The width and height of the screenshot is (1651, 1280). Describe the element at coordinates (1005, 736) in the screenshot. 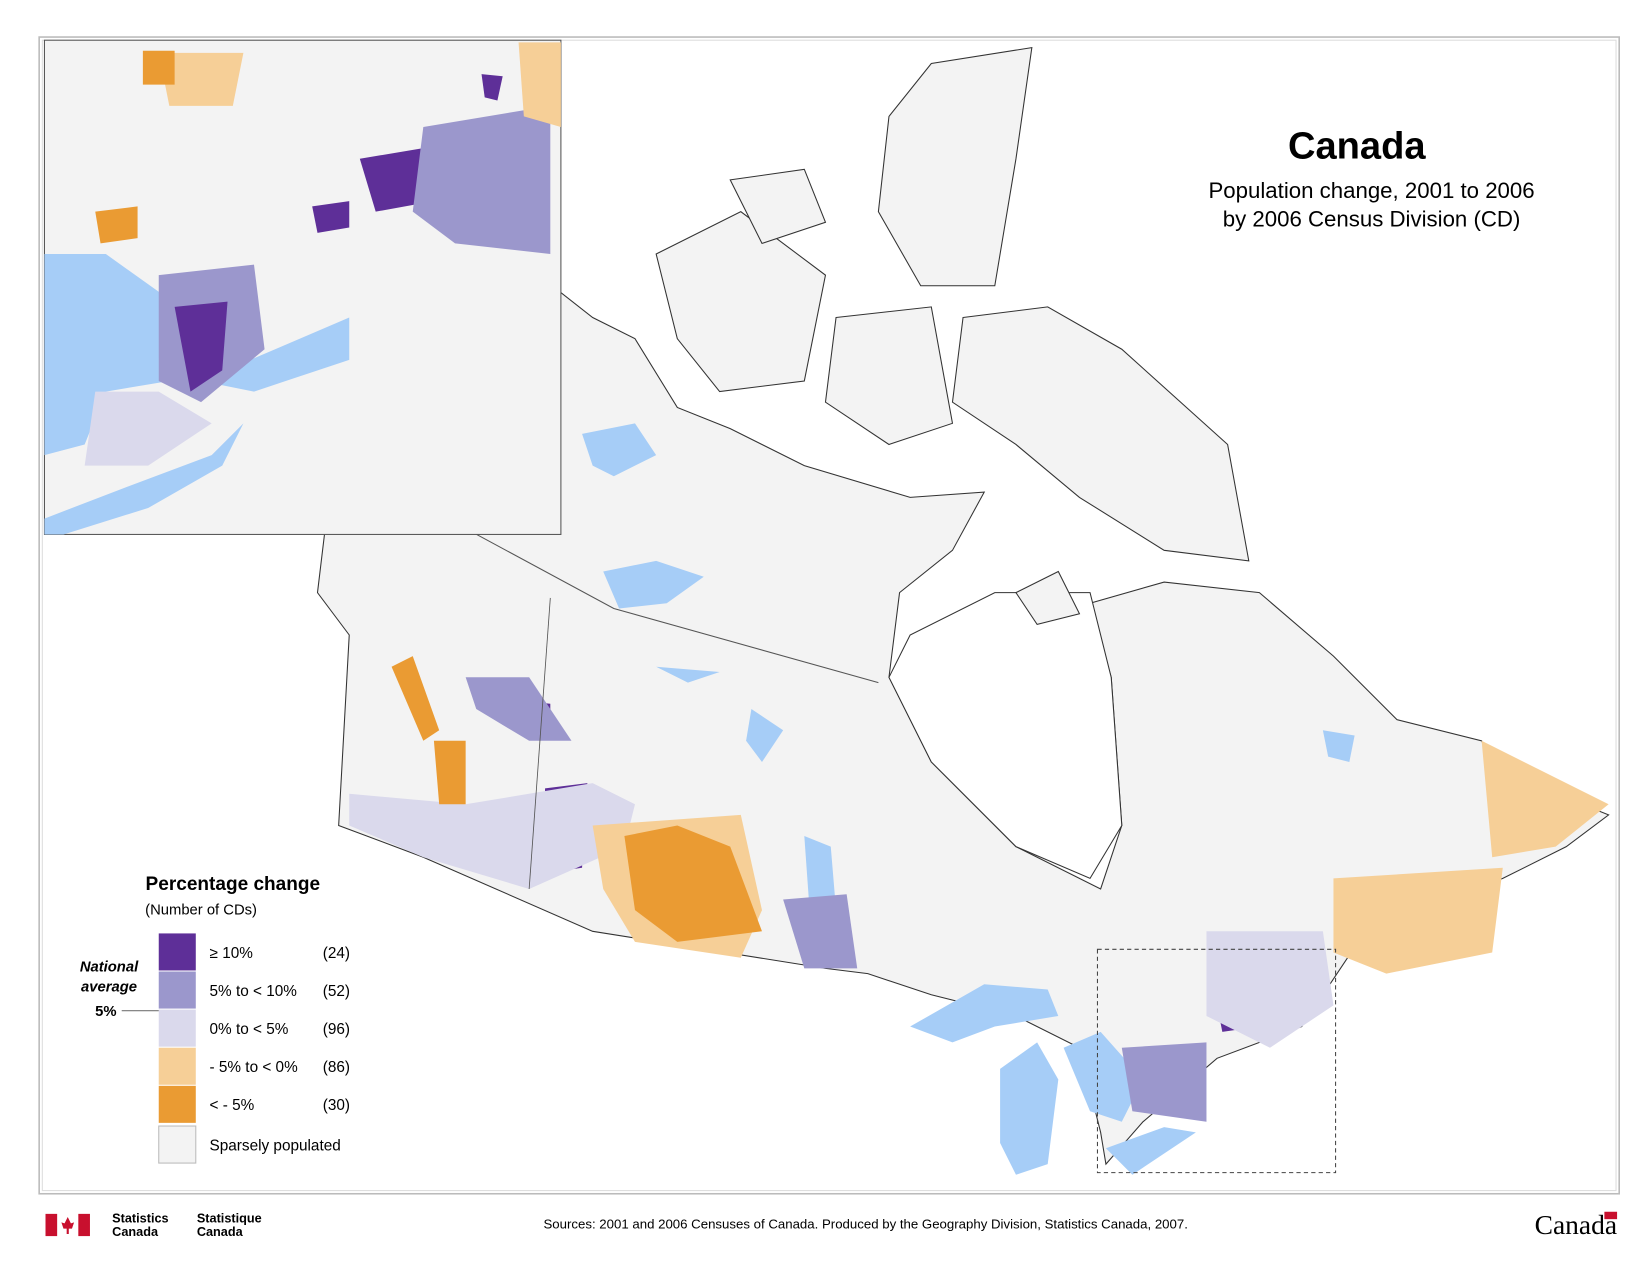

I see `hudson-bay` at that location.